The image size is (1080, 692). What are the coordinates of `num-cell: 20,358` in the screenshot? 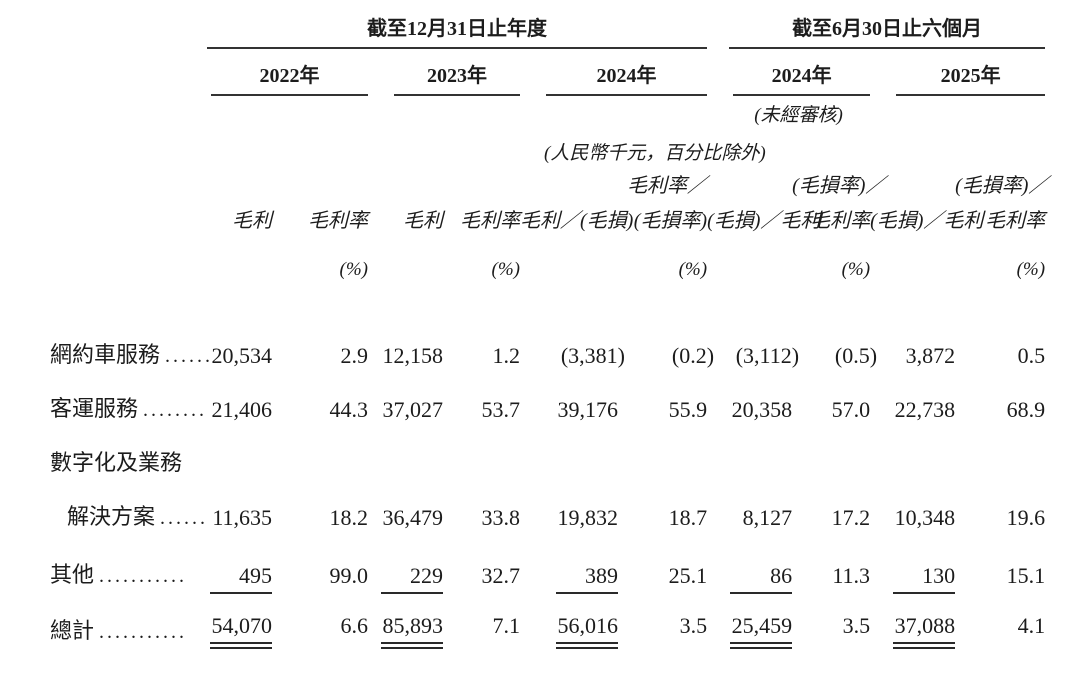 It's located at (762, 409).